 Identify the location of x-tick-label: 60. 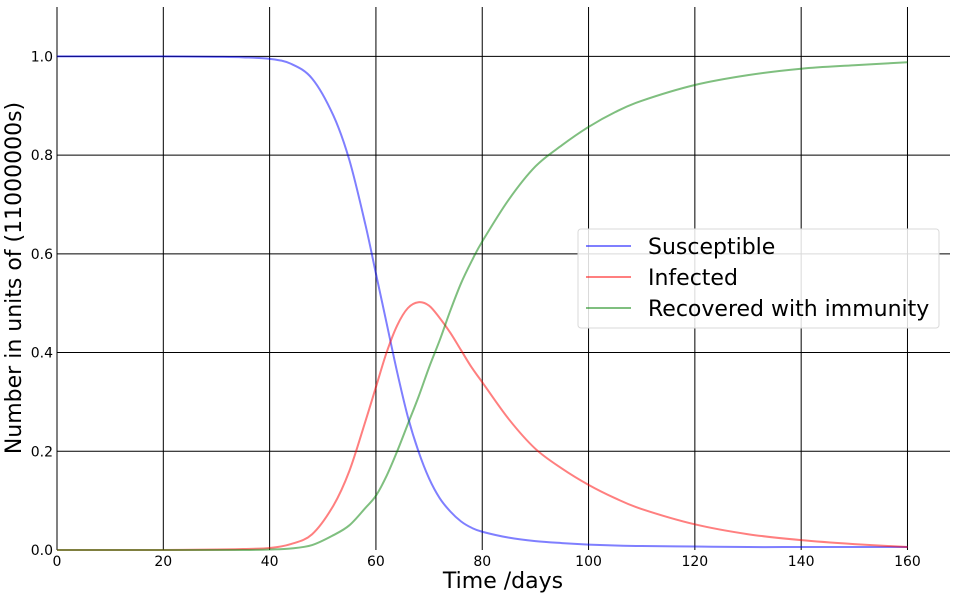
(376, 562).